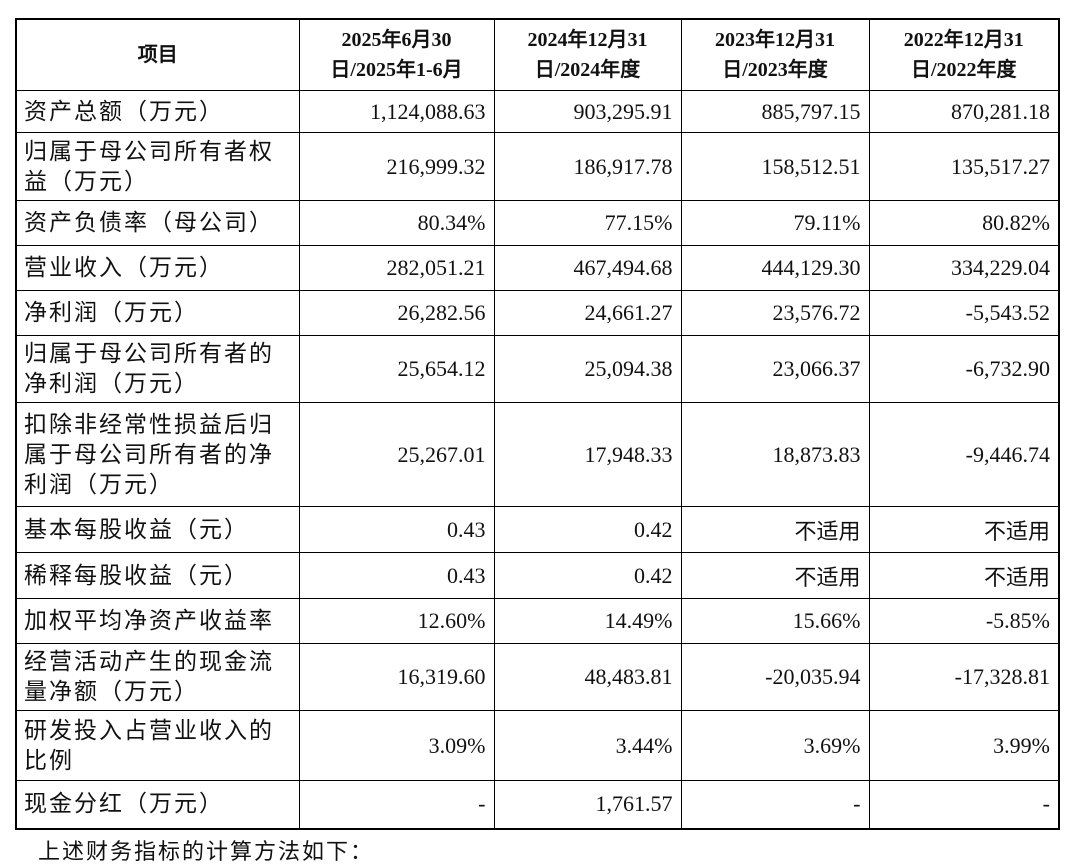 This screenshot has width=1080, height=866. Describe the element at coordinates (964, 677) in the screenshot. I see `value-cell: -17,328.81` at that location.